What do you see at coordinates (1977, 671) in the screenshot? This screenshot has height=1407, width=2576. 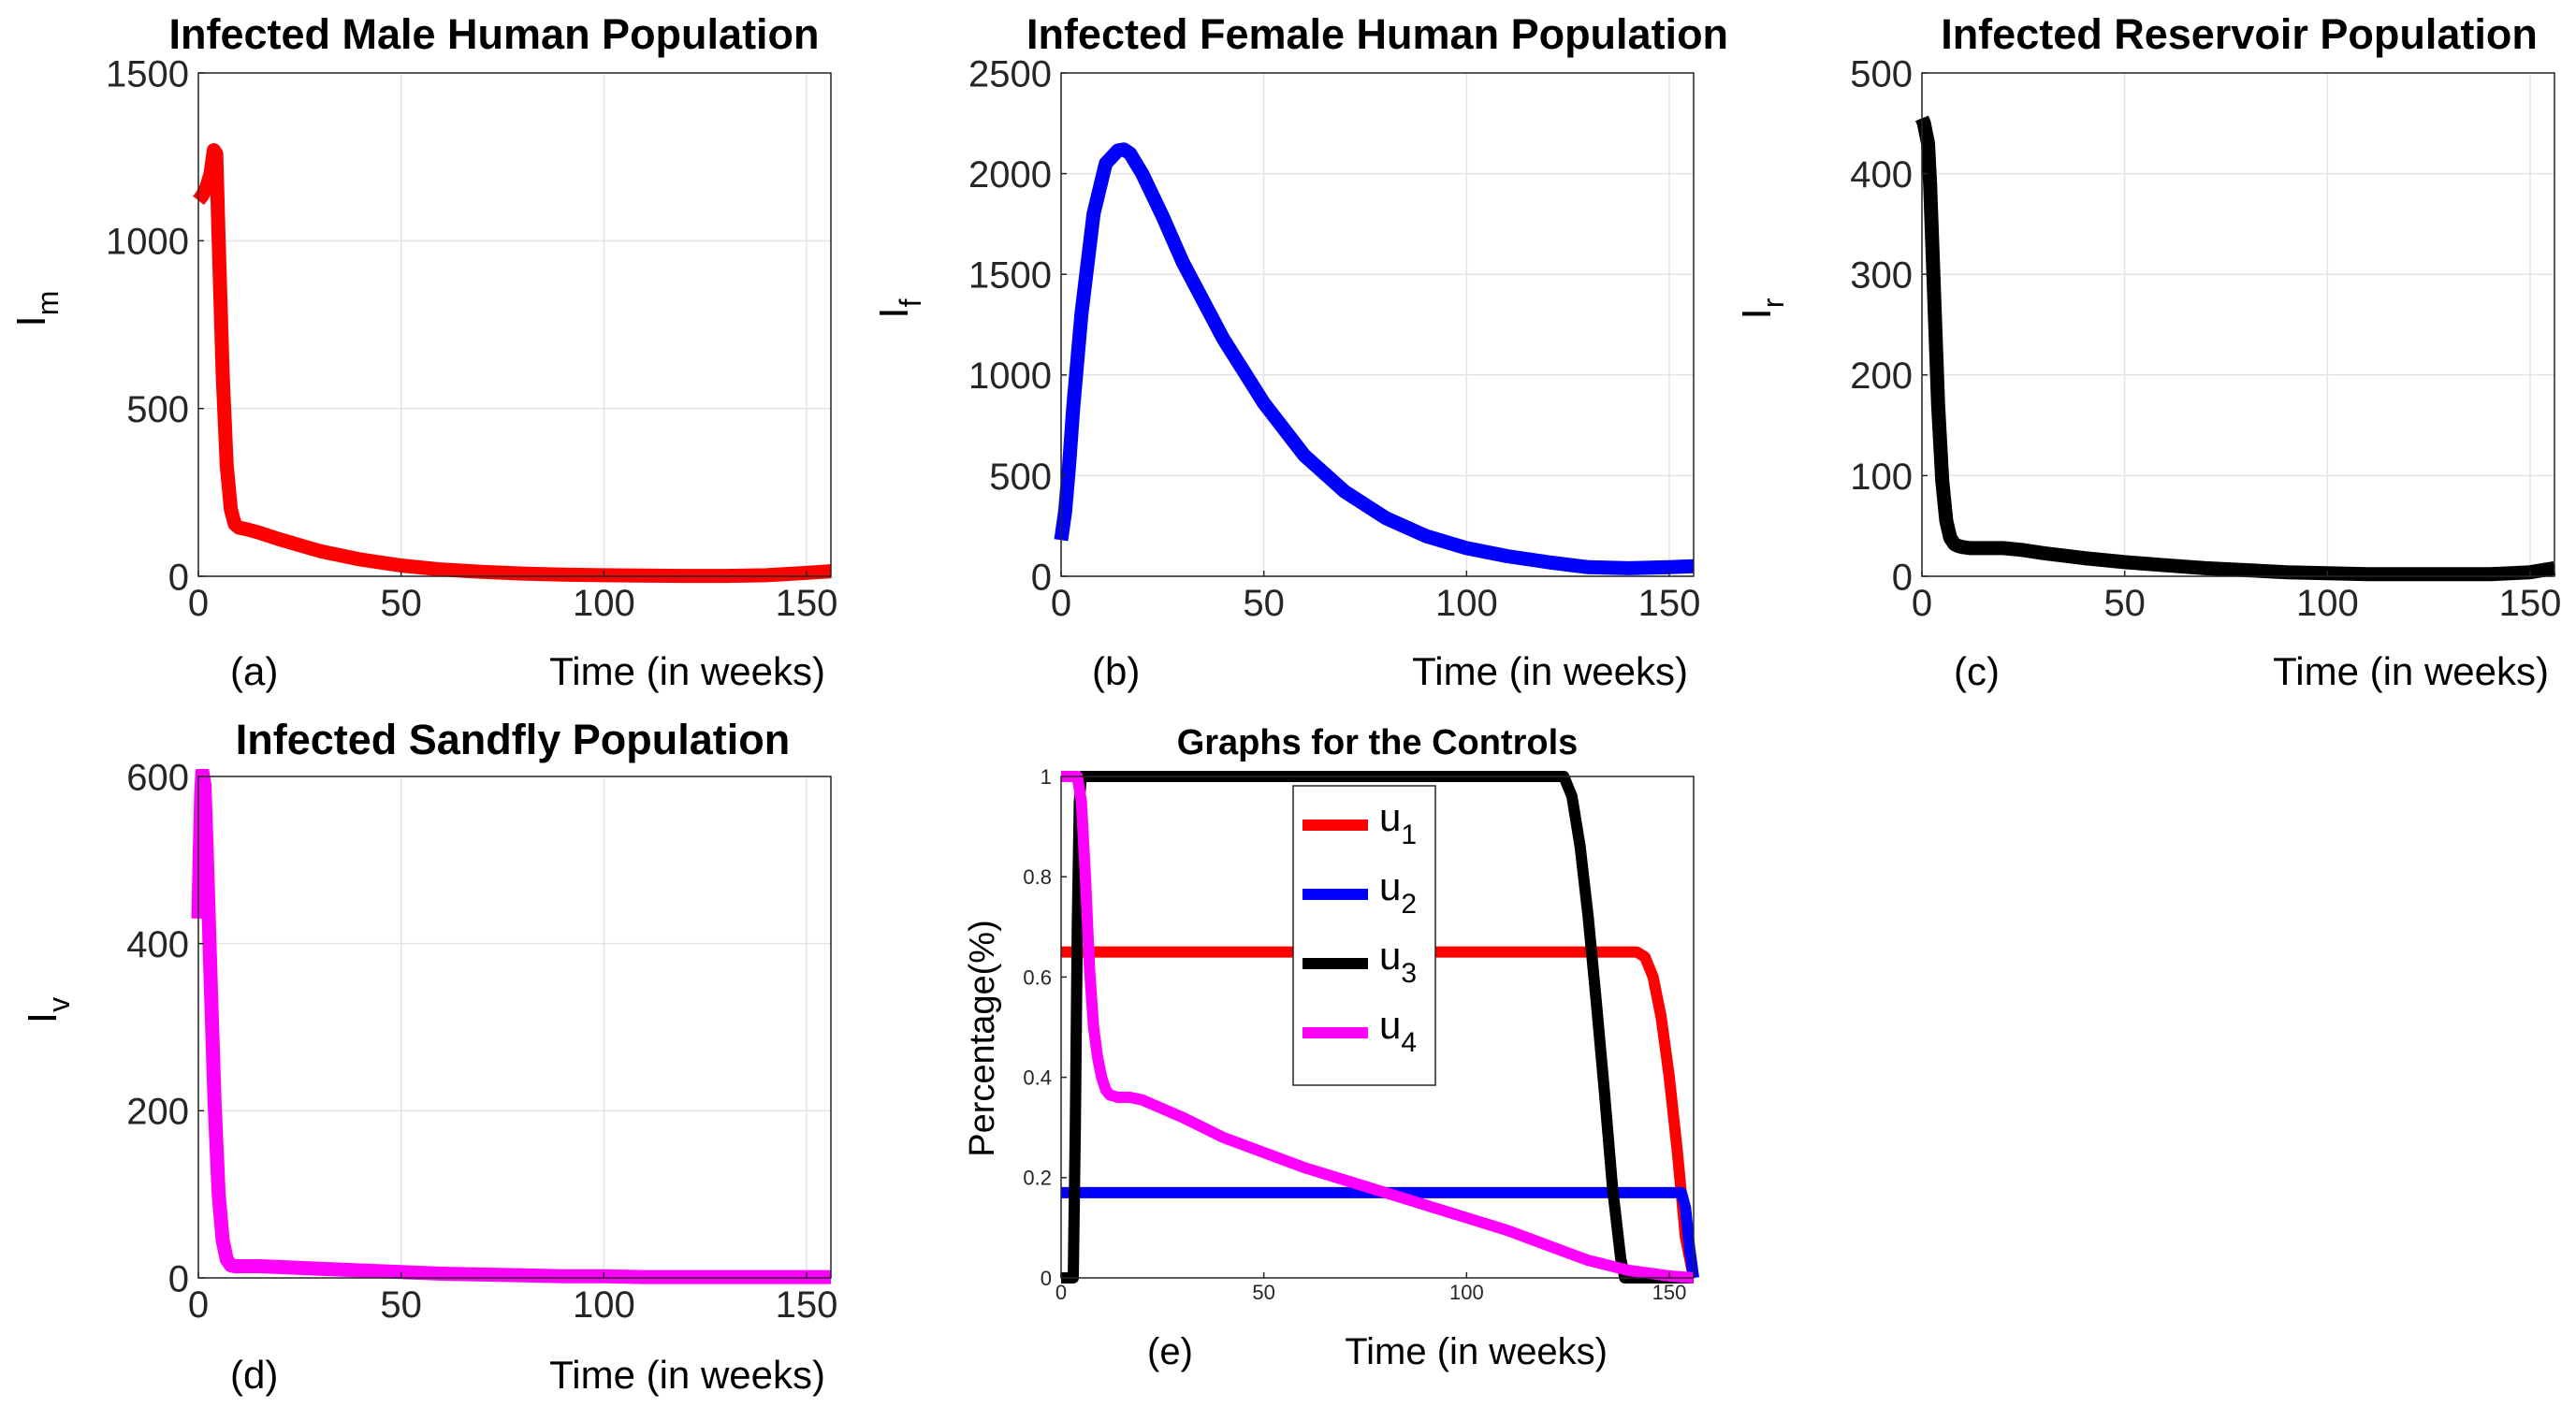 I see `panel-label: (c)` at bounding box center [1977, 671].